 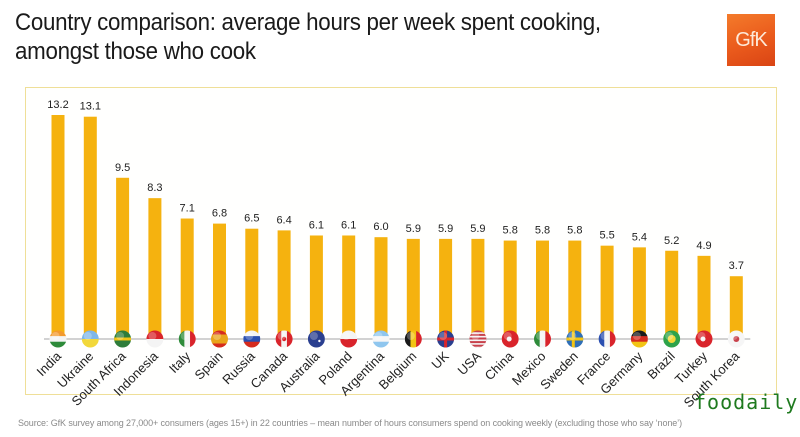 What do you see at coordinates (187, 339) in the screenshot?
I see `italy-flag-icon` at bounding box center [187, 339].